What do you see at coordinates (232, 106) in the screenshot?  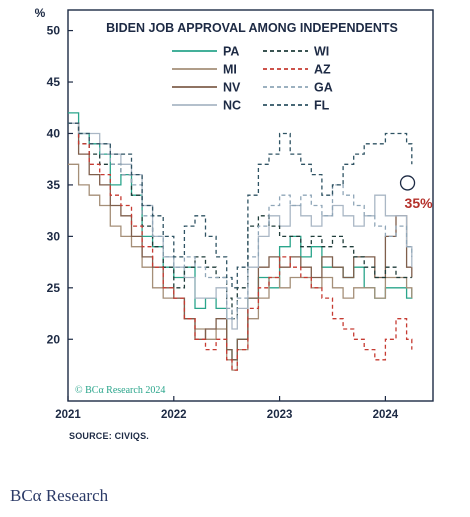 I see `legend-label-nc: NC` at bounding box center [232, 106].